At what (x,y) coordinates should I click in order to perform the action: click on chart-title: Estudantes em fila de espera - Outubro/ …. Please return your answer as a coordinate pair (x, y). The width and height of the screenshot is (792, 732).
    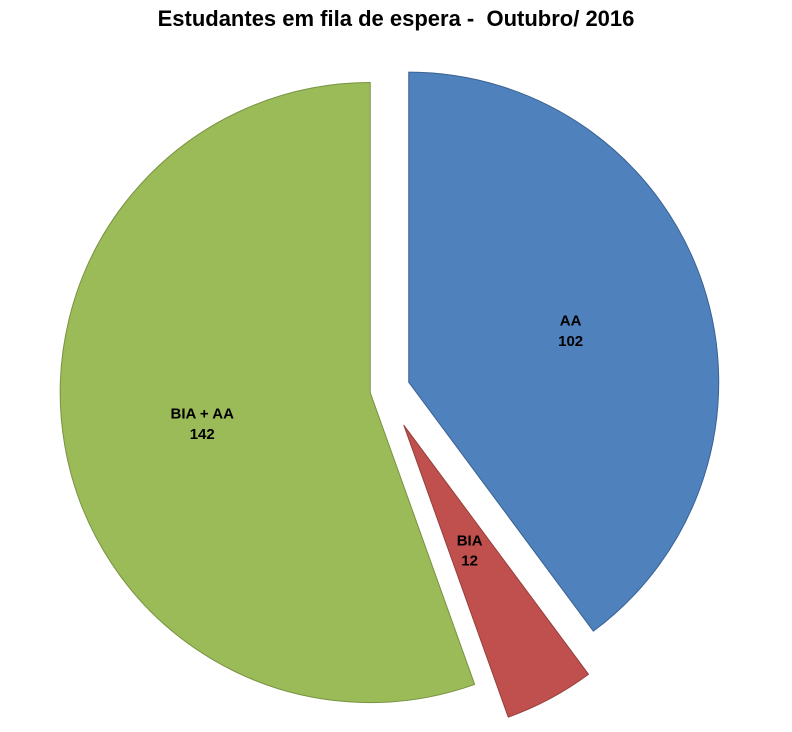
    Looking at the image, I should click on (396, 18).